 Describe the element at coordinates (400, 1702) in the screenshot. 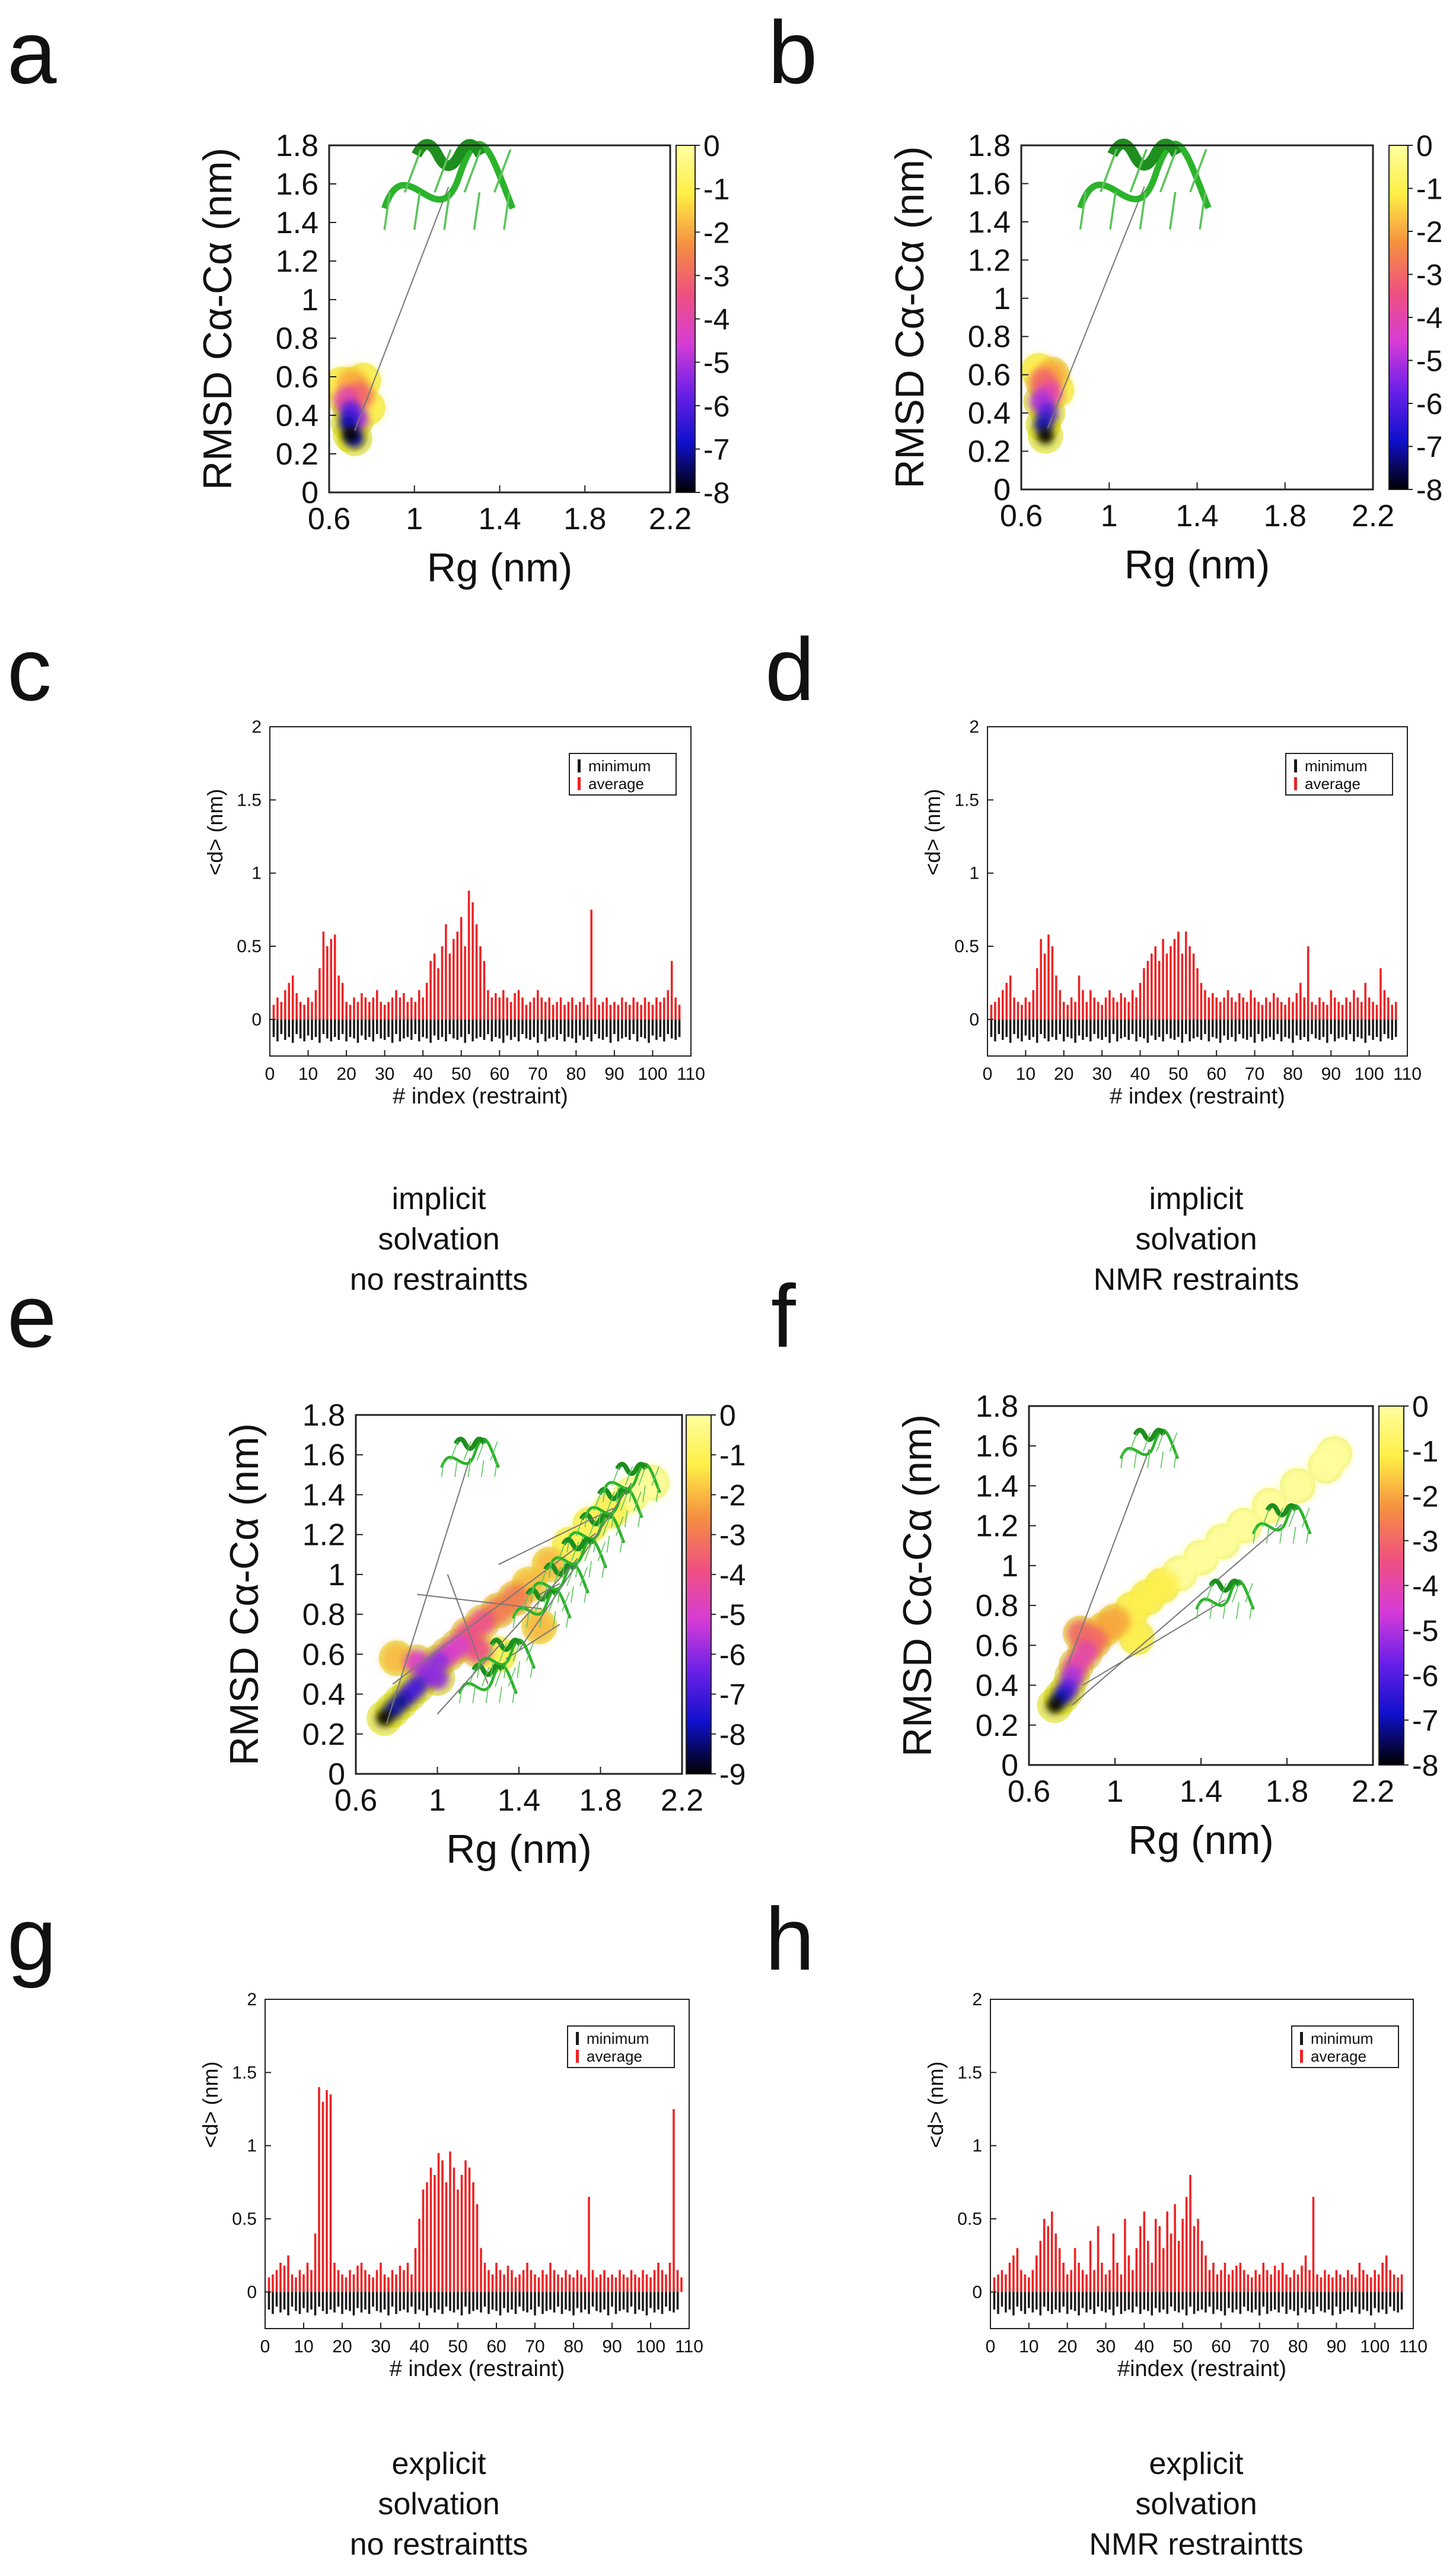

I see `density-point-e` at that location.